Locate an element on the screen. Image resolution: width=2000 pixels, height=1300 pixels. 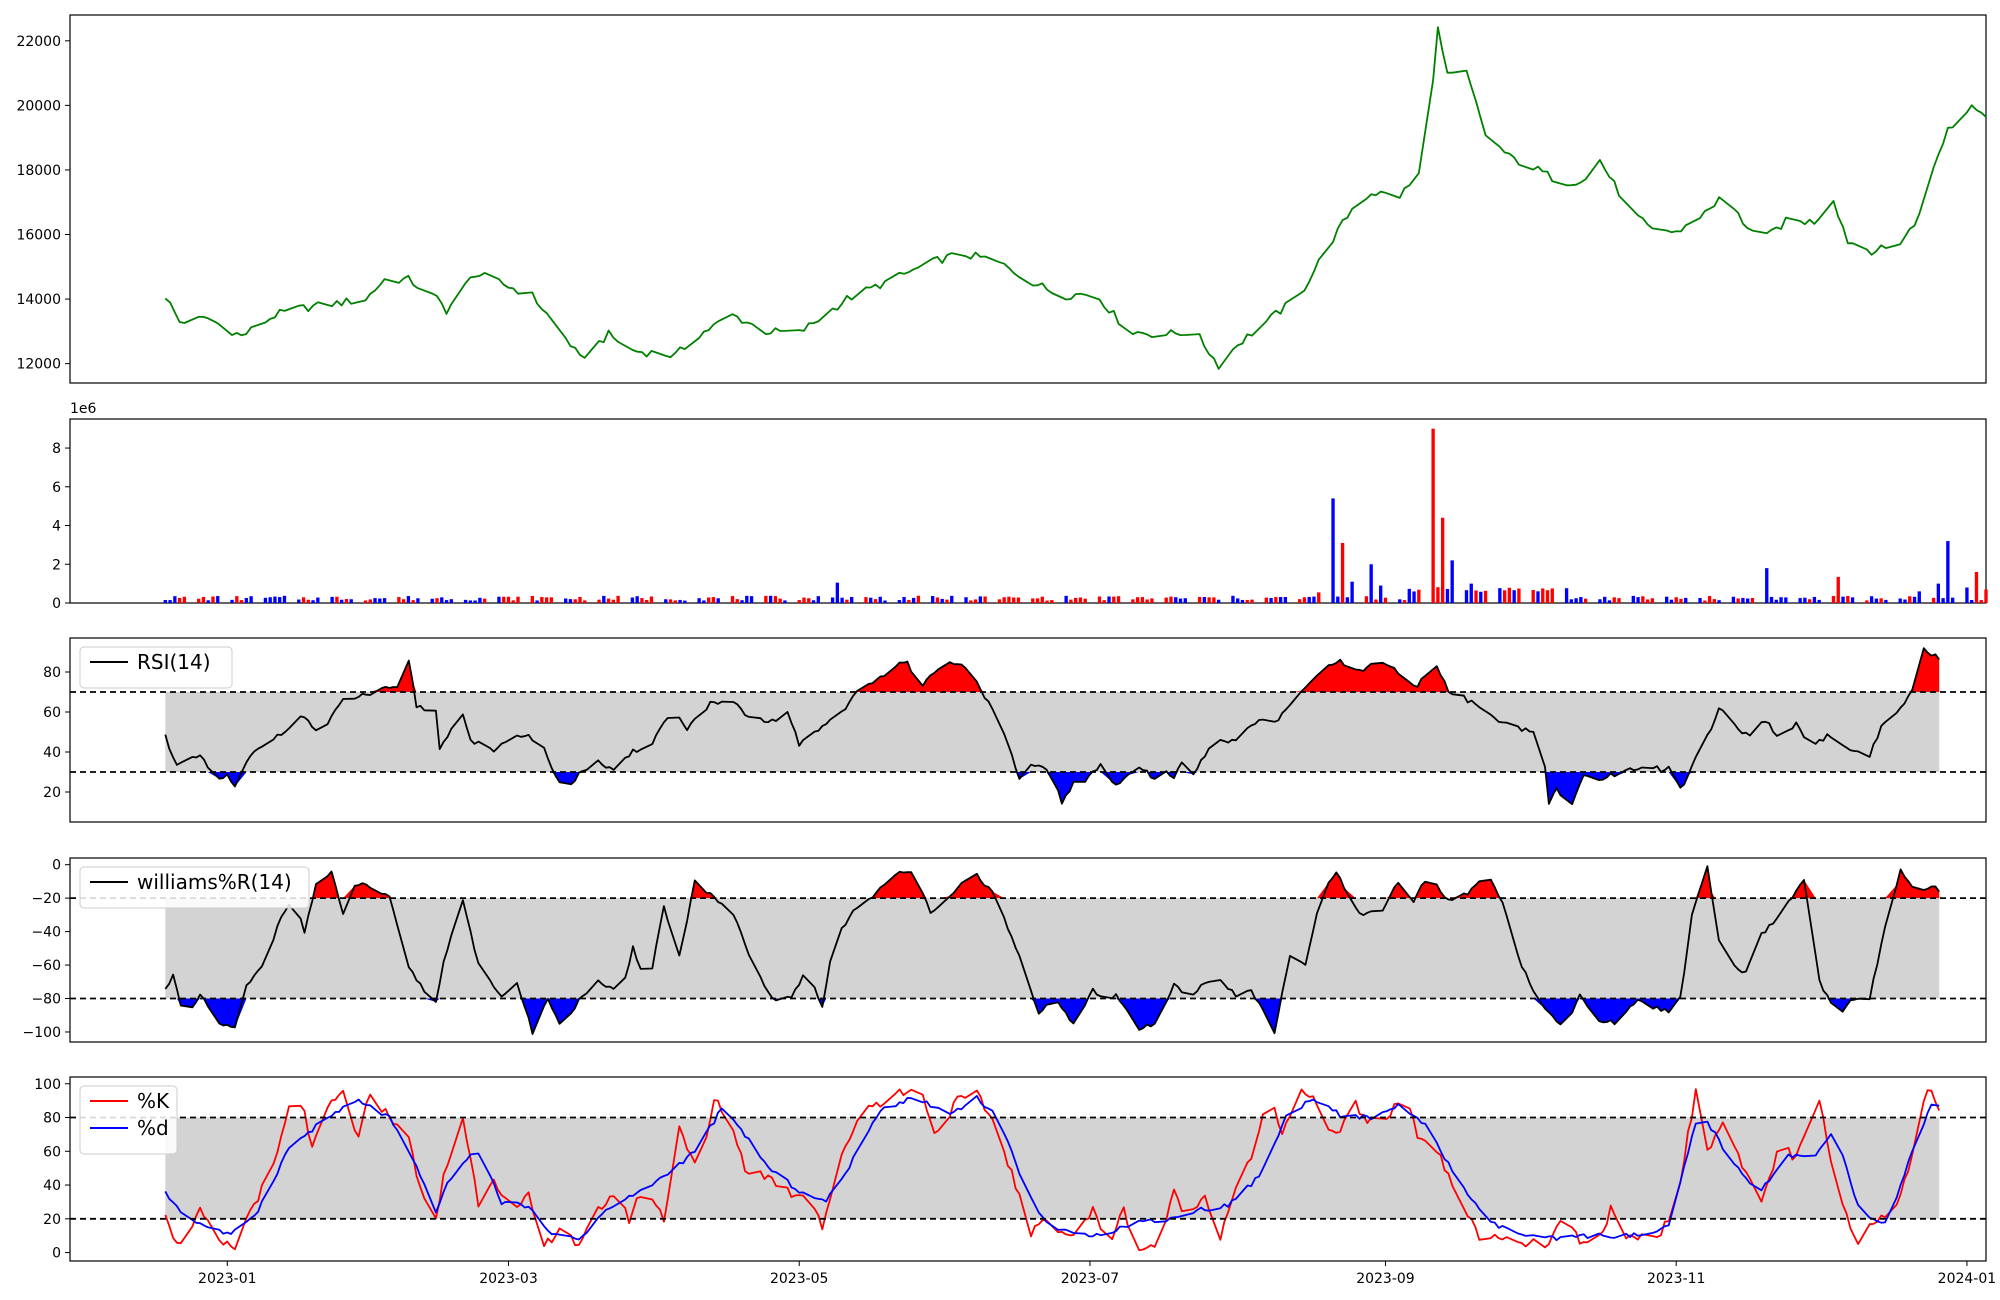
williams-panel-ytick-label: −20 is located at coordinates (46, 899).